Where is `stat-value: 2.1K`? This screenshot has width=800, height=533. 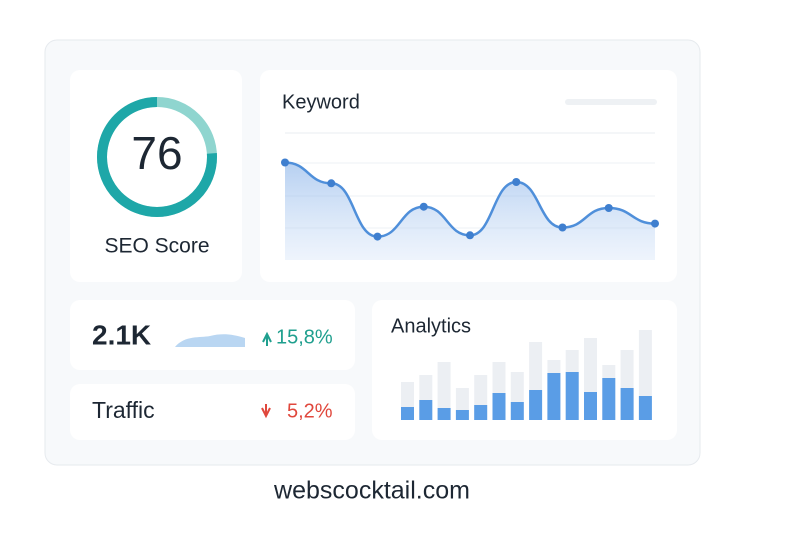 stat-value: 2.1K is located at coordinates (121, 334).